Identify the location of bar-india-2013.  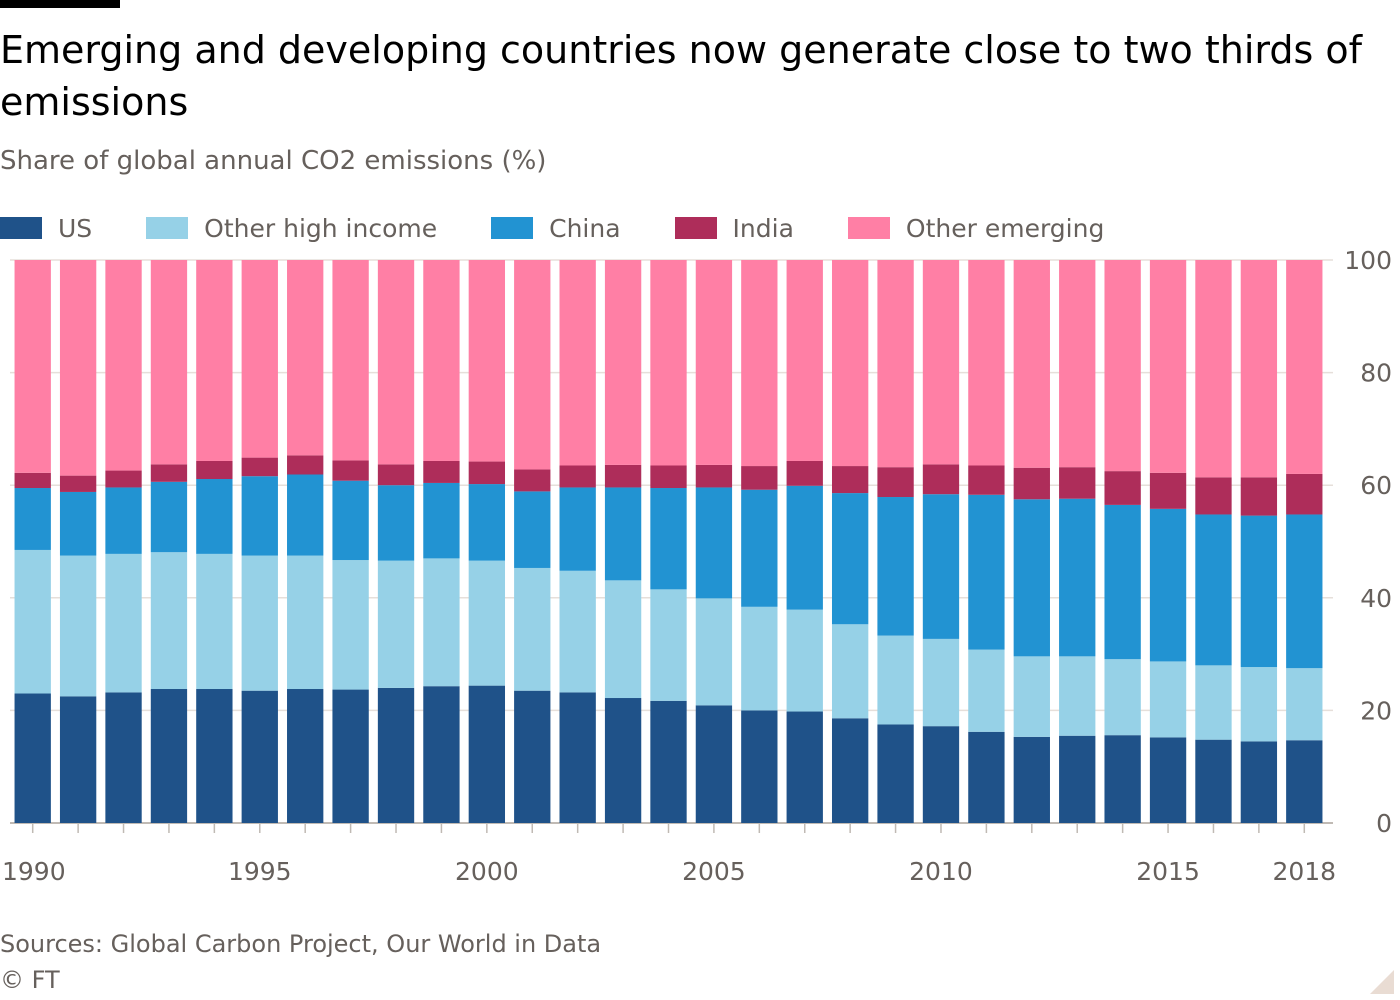
(1077, 483).